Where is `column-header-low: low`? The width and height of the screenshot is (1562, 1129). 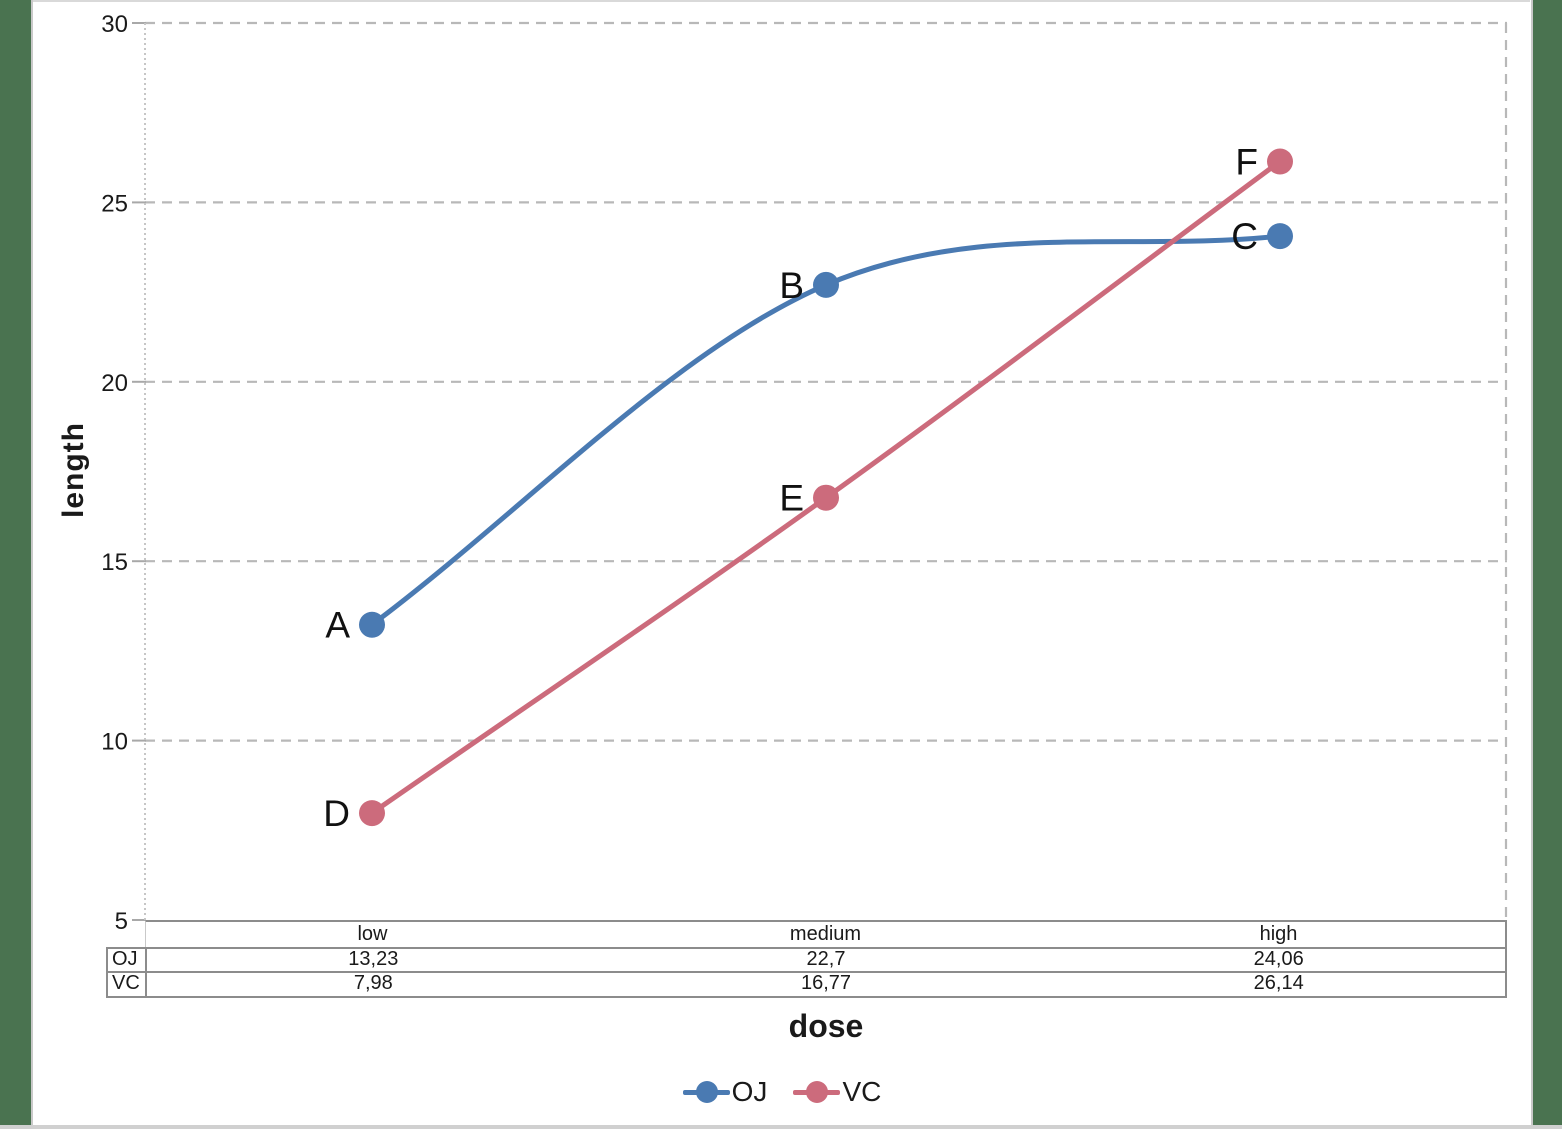
column-header-low: low is located at coordinates (372, 934).